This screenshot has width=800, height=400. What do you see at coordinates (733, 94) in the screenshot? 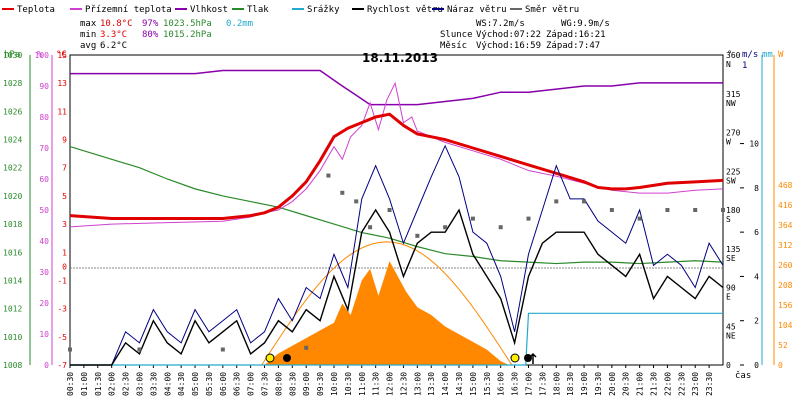
I see `deg-tick-label: 315` at bounding box center [733, 94].